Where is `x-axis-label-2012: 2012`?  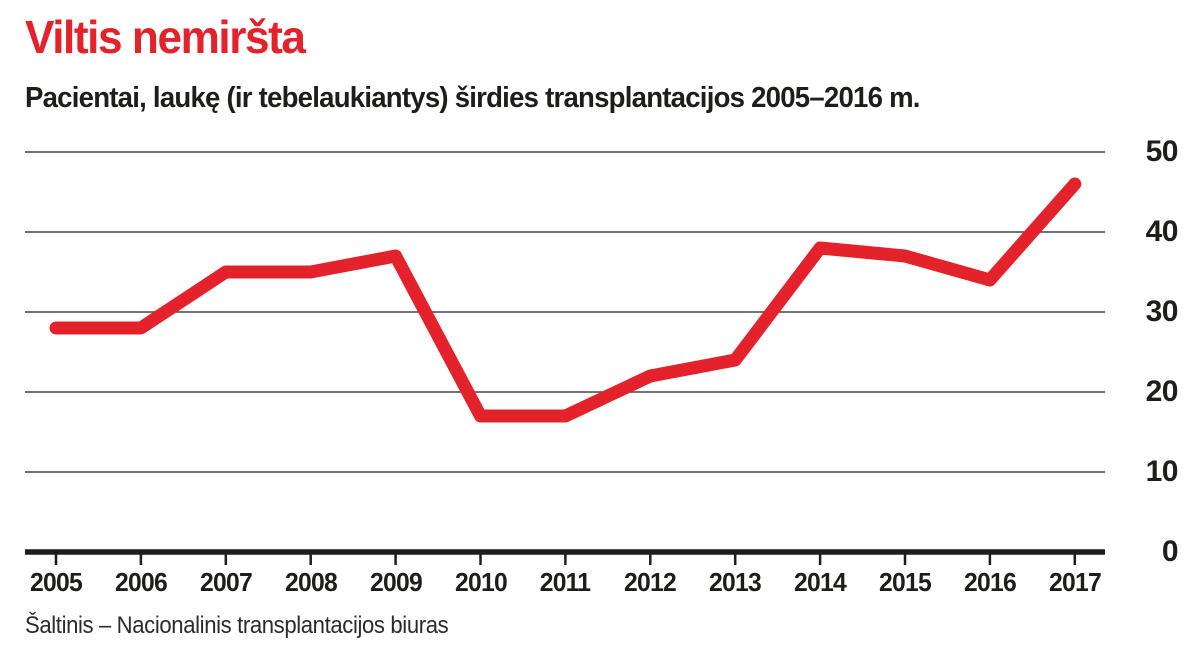 x-axis-label-2012: 2012 is located at coordinates (650, 582).